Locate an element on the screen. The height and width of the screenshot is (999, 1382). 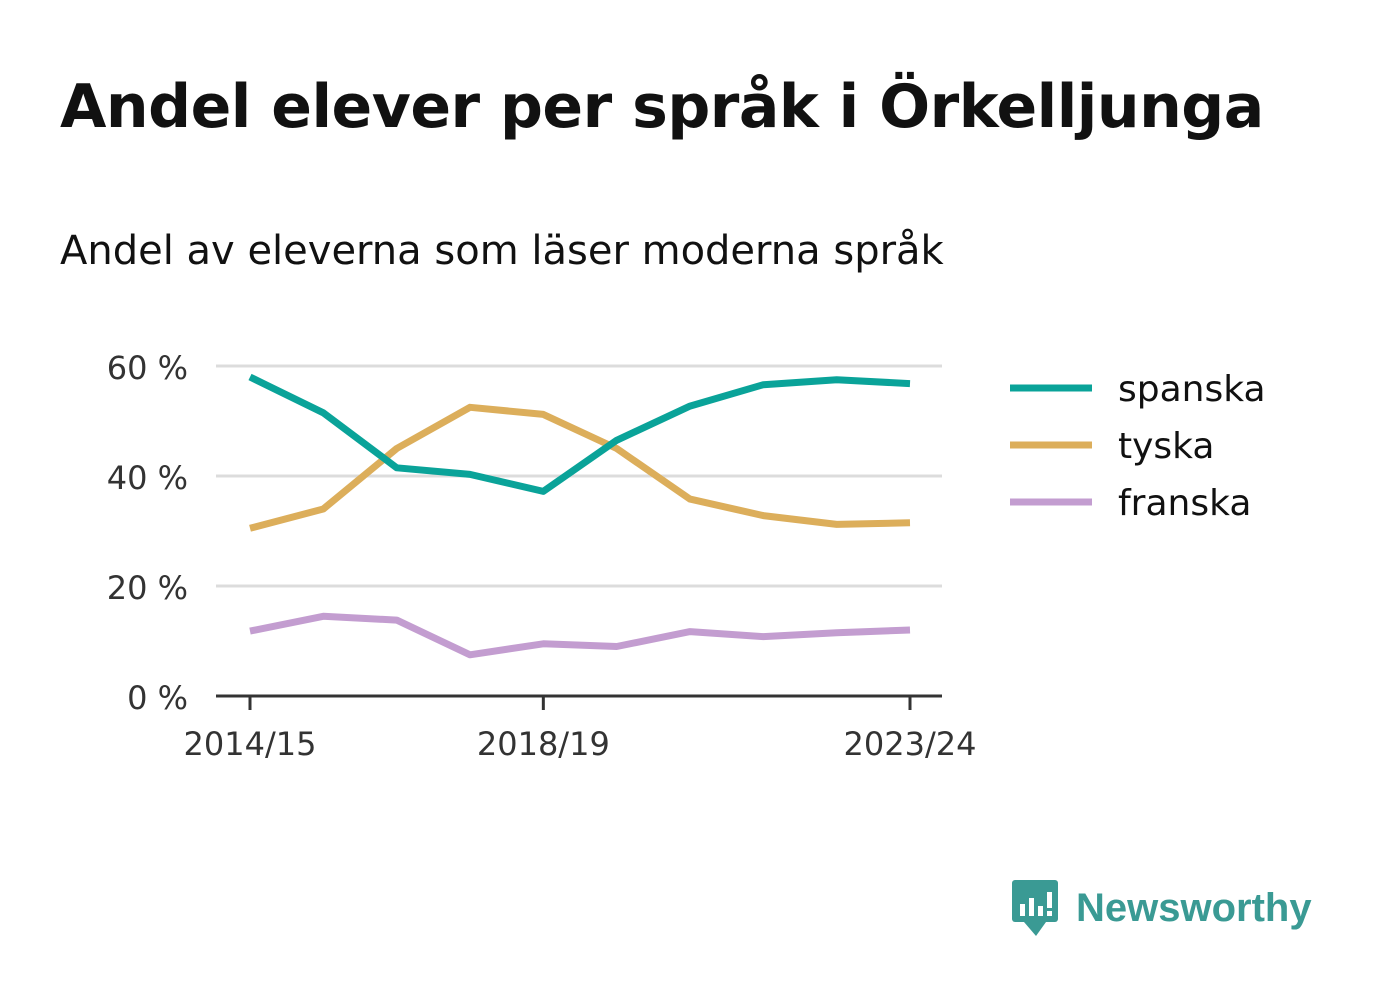
newsworthy-logo-icon is located at coordinates (1035, 908).